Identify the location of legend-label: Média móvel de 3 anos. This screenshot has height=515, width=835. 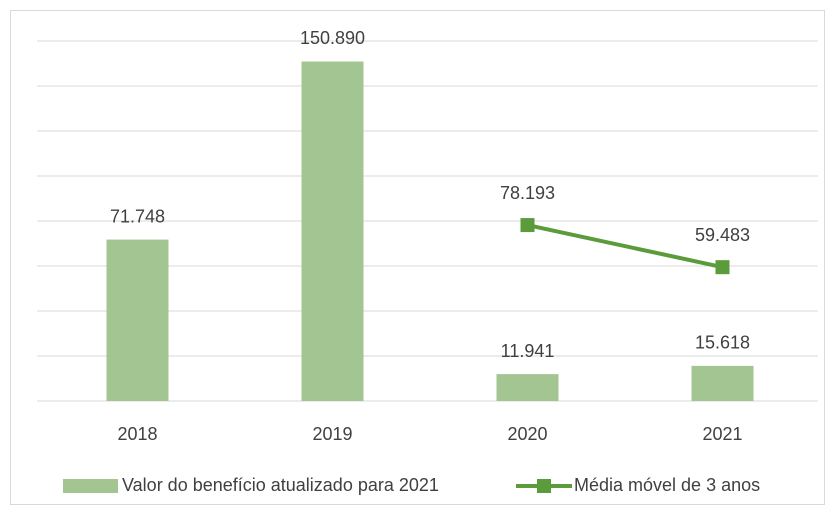
(667, 485).